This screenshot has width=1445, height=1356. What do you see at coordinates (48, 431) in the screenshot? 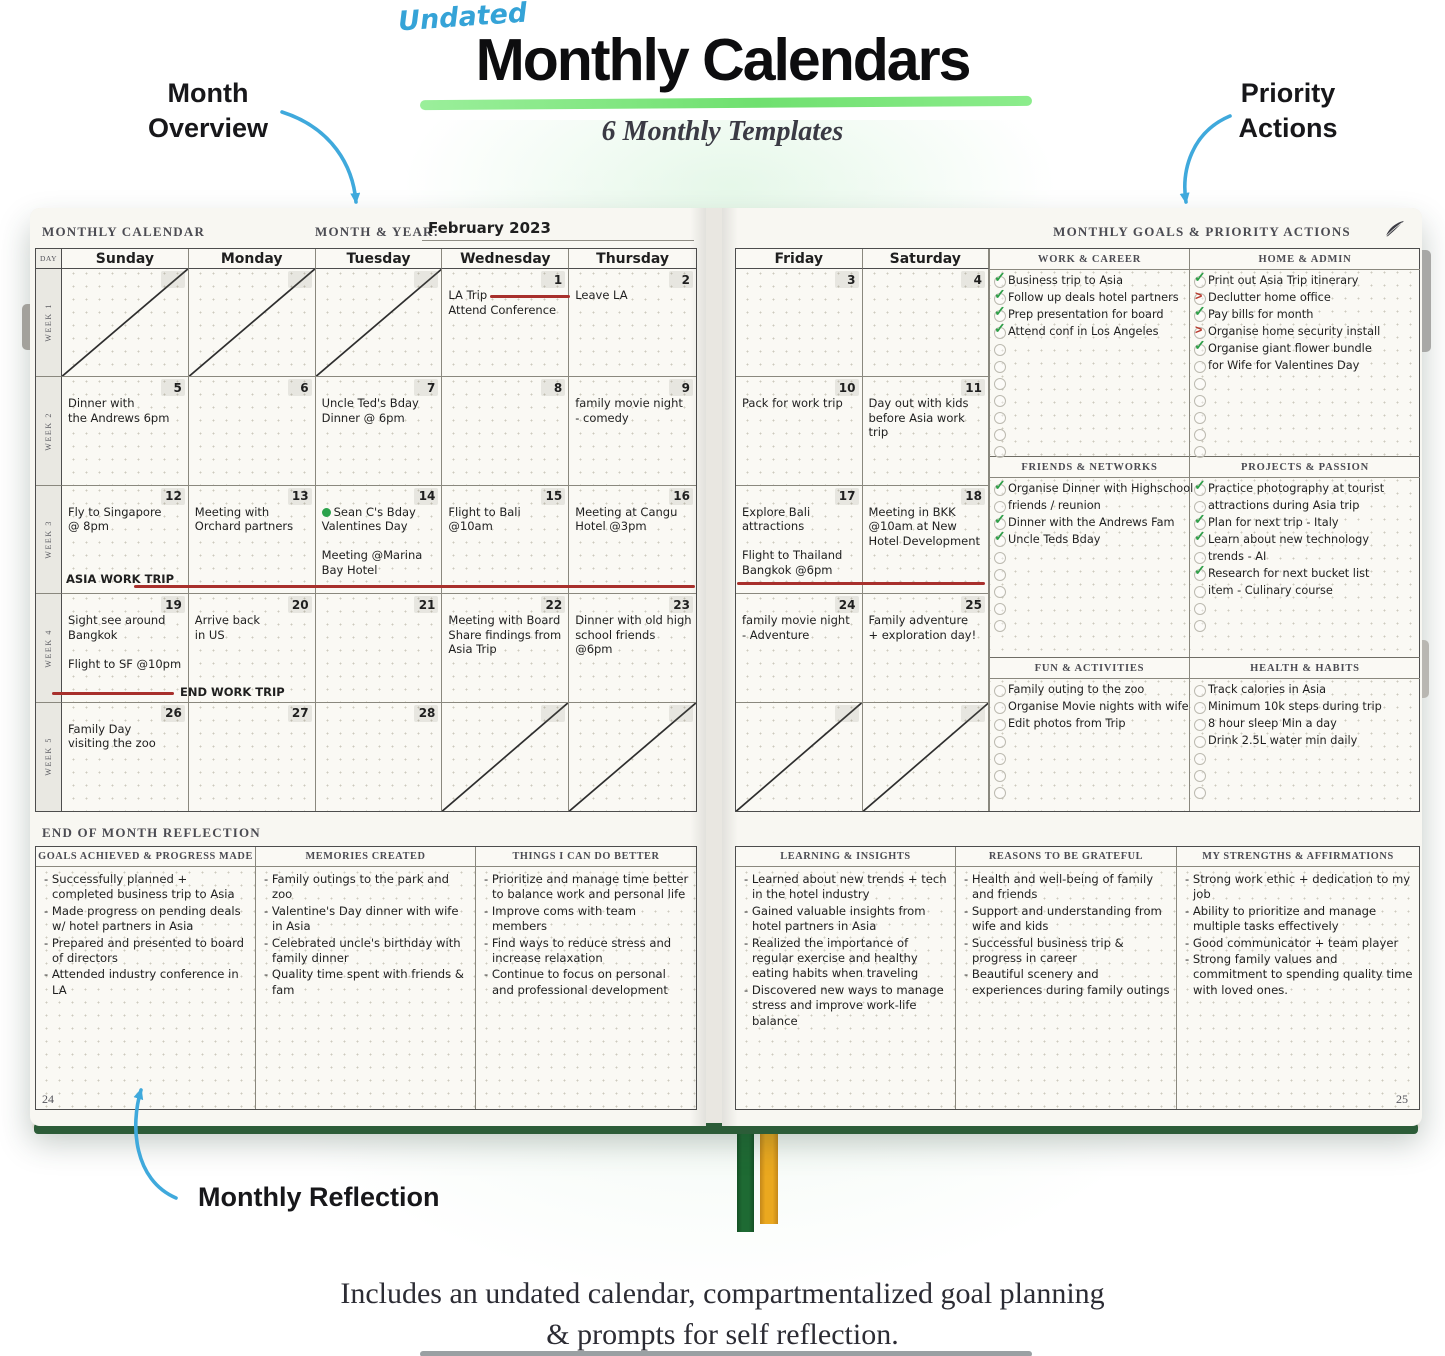
I see `week-label-text: WEEK 2` at bounding box center [48, 431].